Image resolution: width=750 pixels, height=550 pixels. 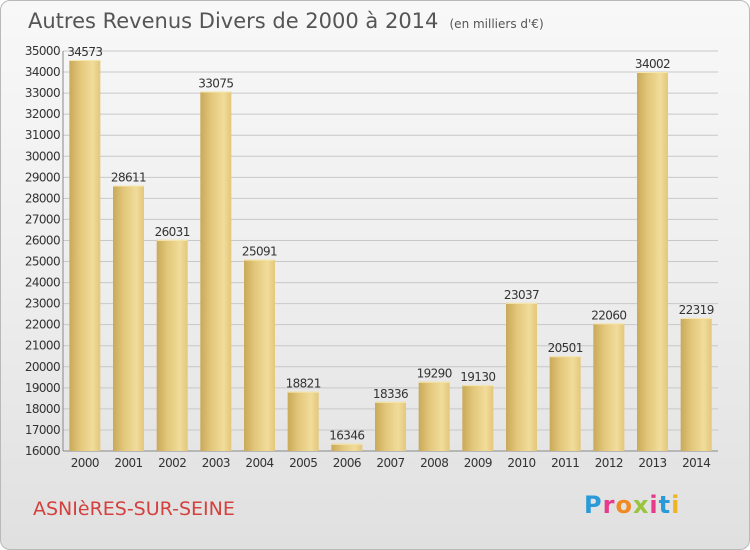 What do you see at coordinates (84, 52) in the screenshot?
I see `bar-value-label: 34573` at bounding box center [84, 52].